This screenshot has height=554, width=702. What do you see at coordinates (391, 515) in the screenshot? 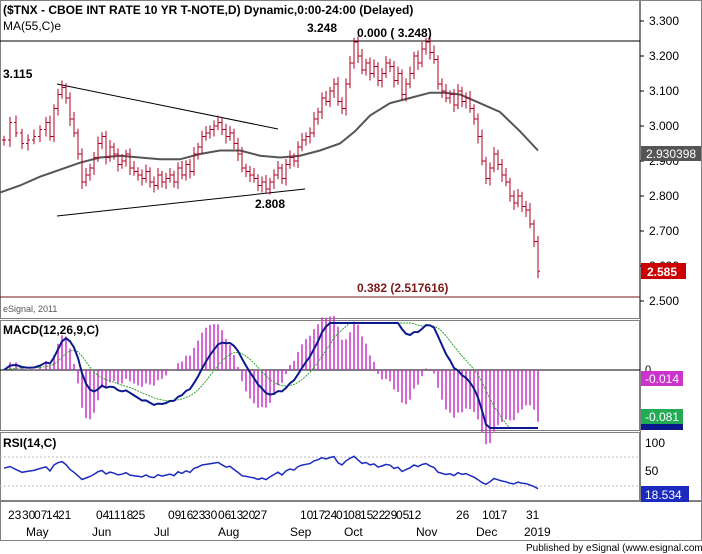
I see `x-day-label: 29` at bounding box center [391, 515].